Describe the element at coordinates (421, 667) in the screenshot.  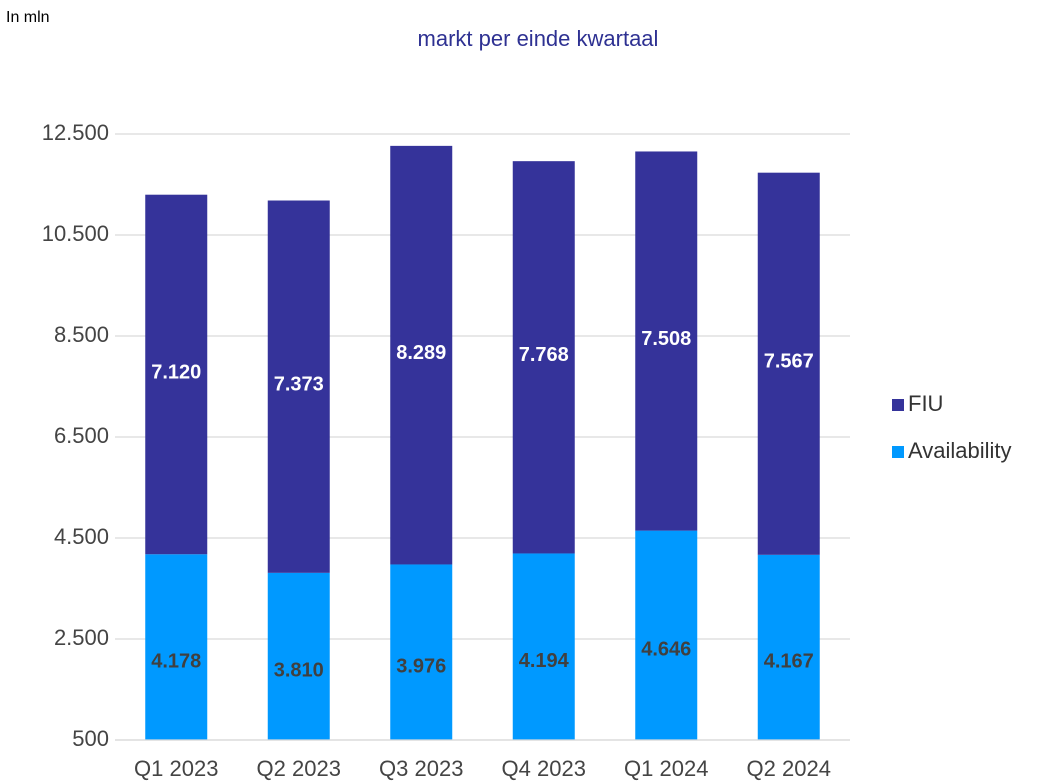
I see `data-label: 3.976` at that location.